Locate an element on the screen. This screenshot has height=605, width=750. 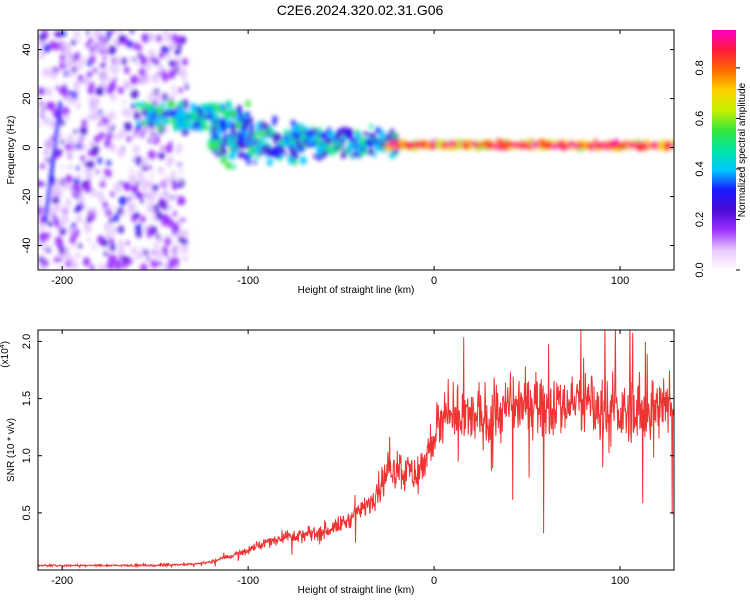
spectrogram-x-tick-label: -100 is located at coordinates (248, 281).